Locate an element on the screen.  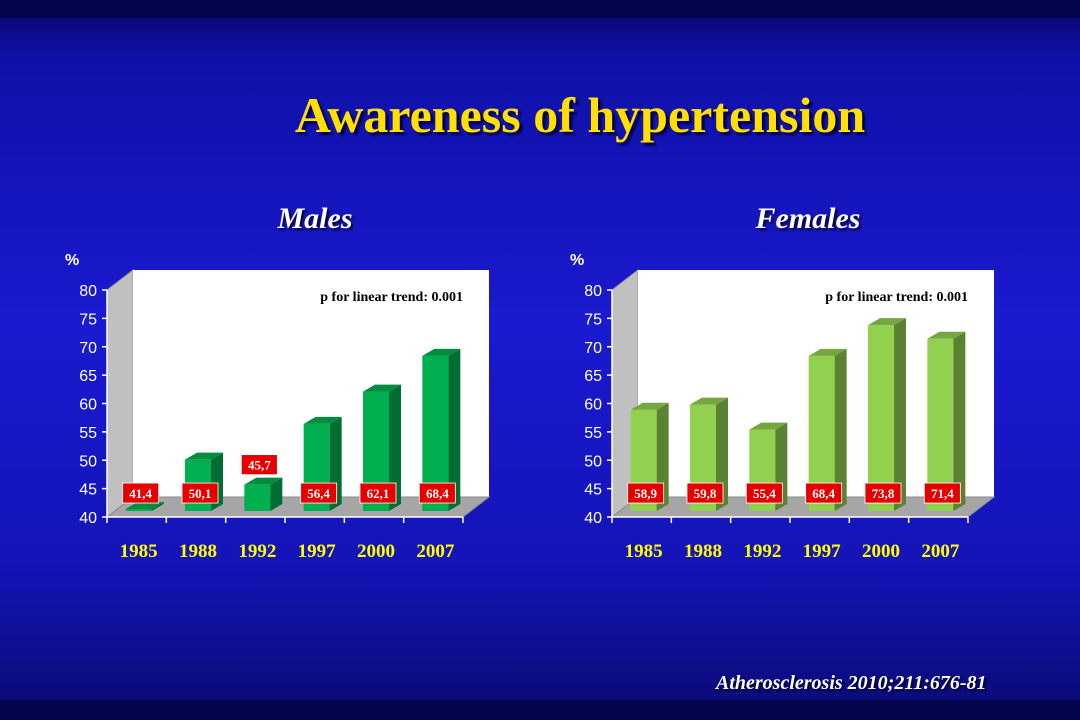
data-label-text: 45,7 is located at coordinates (259, 465).